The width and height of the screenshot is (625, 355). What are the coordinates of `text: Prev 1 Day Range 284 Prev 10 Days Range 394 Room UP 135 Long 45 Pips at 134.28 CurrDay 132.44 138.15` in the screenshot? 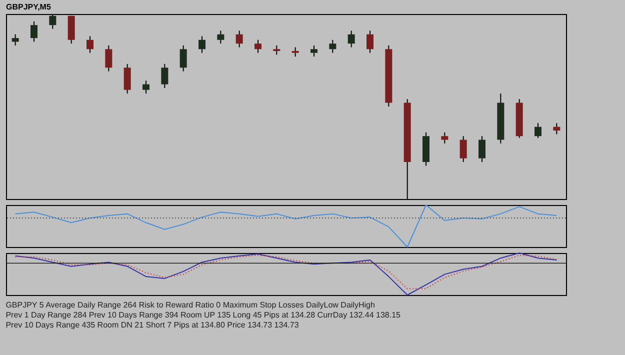 It's located at (204, 315).